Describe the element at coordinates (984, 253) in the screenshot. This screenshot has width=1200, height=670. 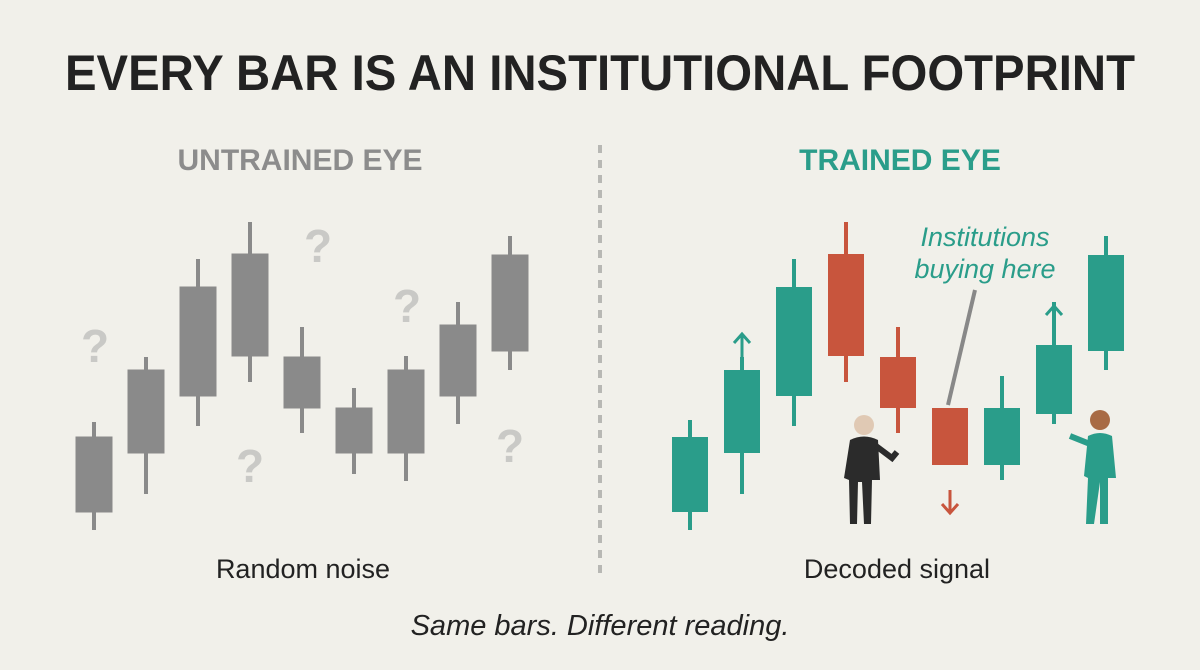
I see `annotation: Institutions buying here` at that location.